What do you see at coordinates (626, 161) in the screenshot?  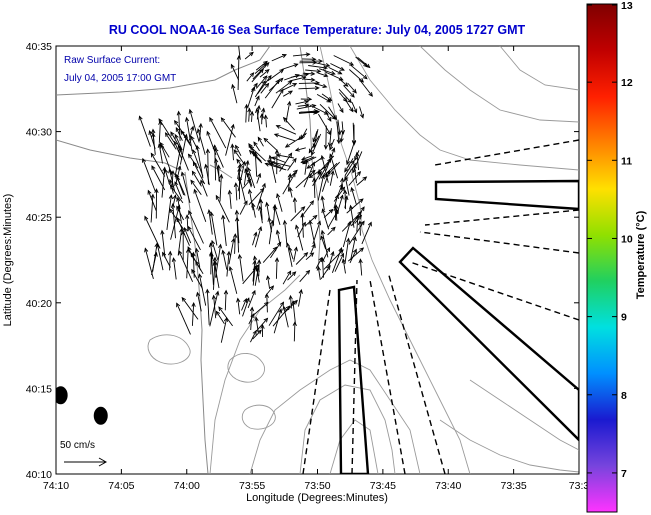 I see `colorbar-tick-label: 11` at bounding box center [626, 161].